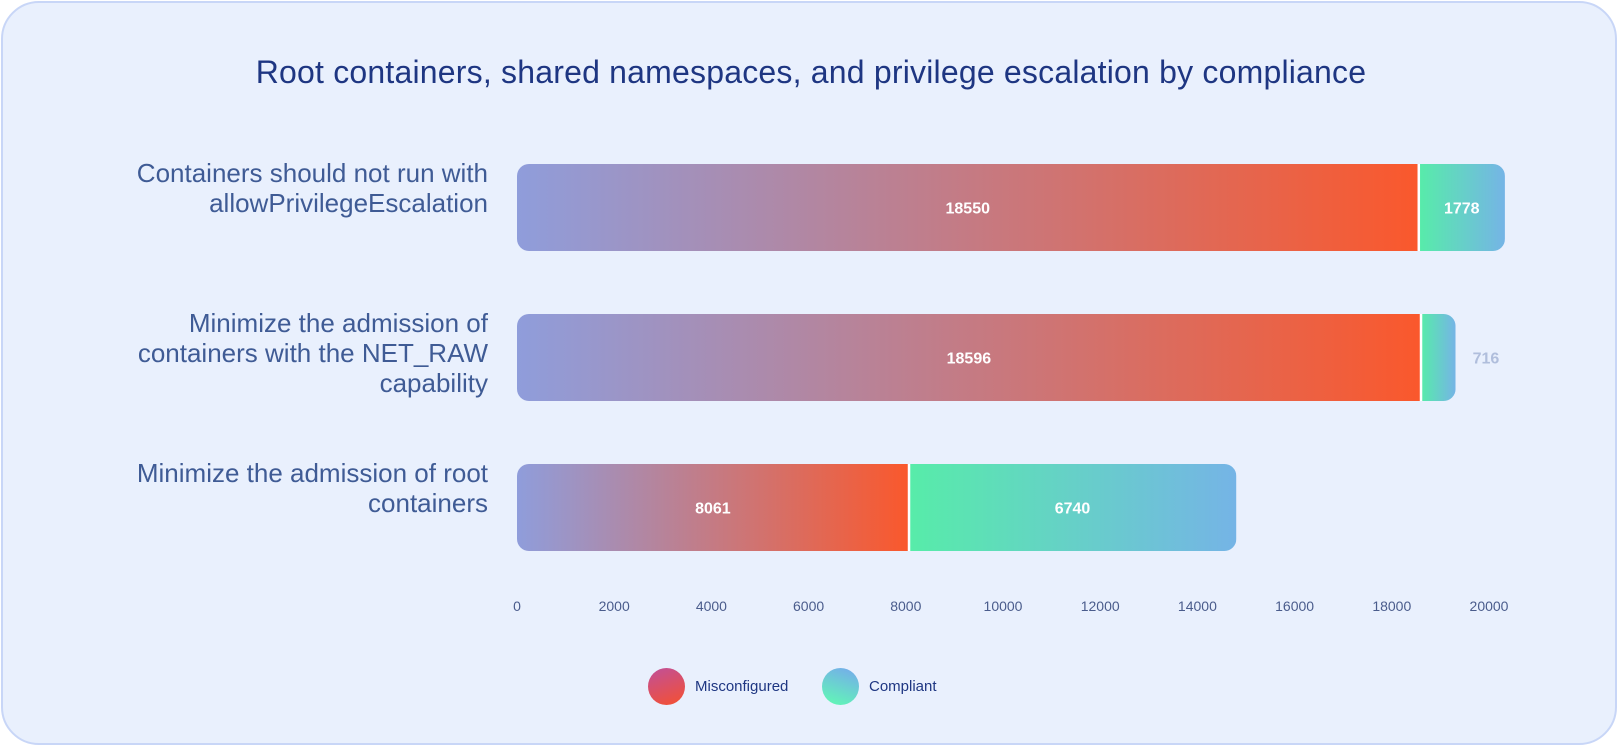  Describe the element at coordinates (711, 606) in the screenshot. I see `x-tick-label: 4000` at that location.